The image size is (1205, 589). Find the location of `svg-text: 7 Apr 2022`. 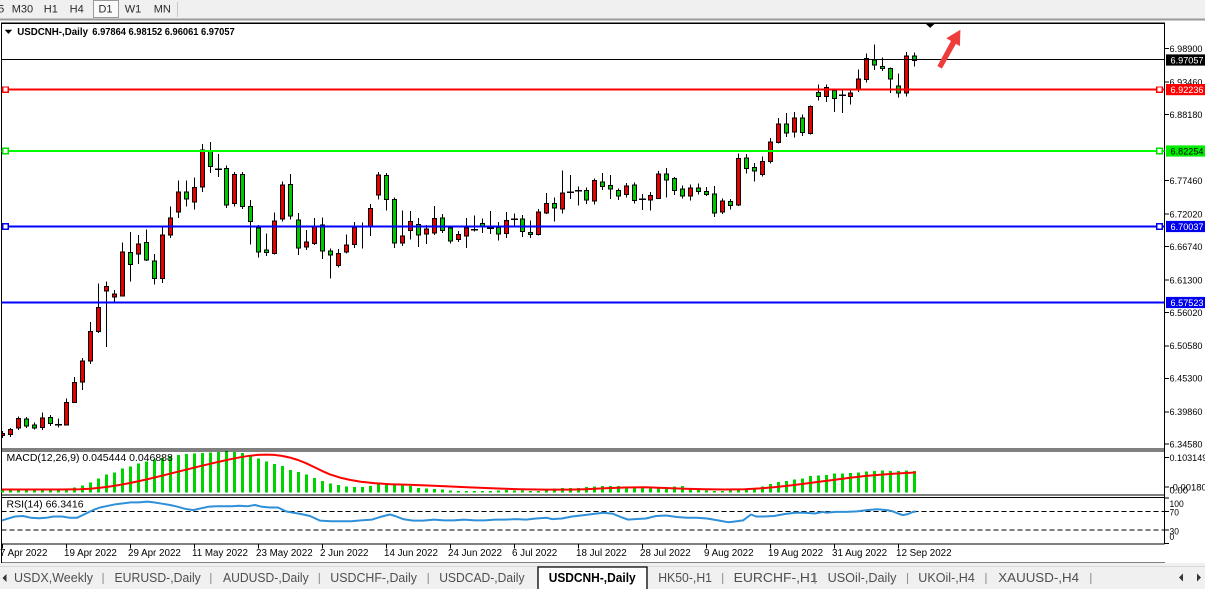

svg-text: 7 Apr 2022 is located at coordinates (23, 553).